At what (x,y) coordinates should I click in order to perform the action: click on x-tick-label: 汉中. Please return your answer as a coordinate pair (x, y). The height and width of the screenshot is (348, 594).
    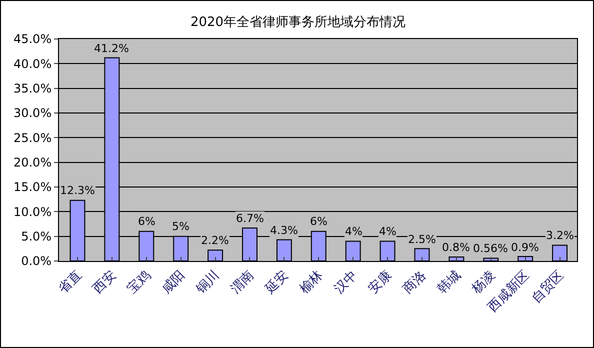
    Looking at the image, I should click on (346, 282).